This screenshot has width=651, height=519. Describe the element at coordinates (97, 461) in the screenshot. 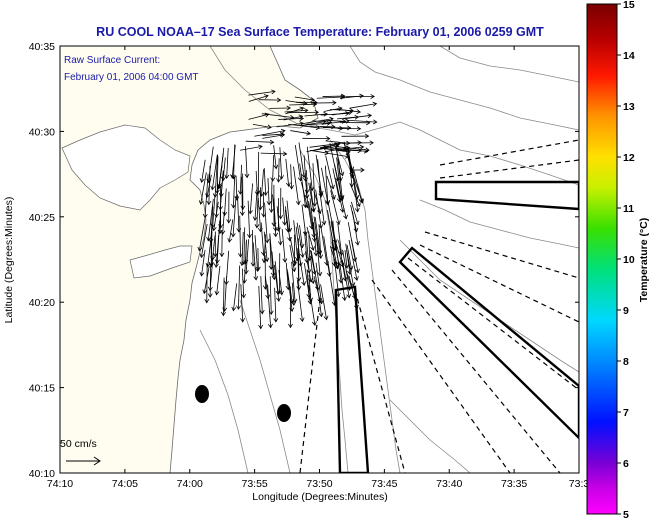

I see `scale-arrowhead` at that location.